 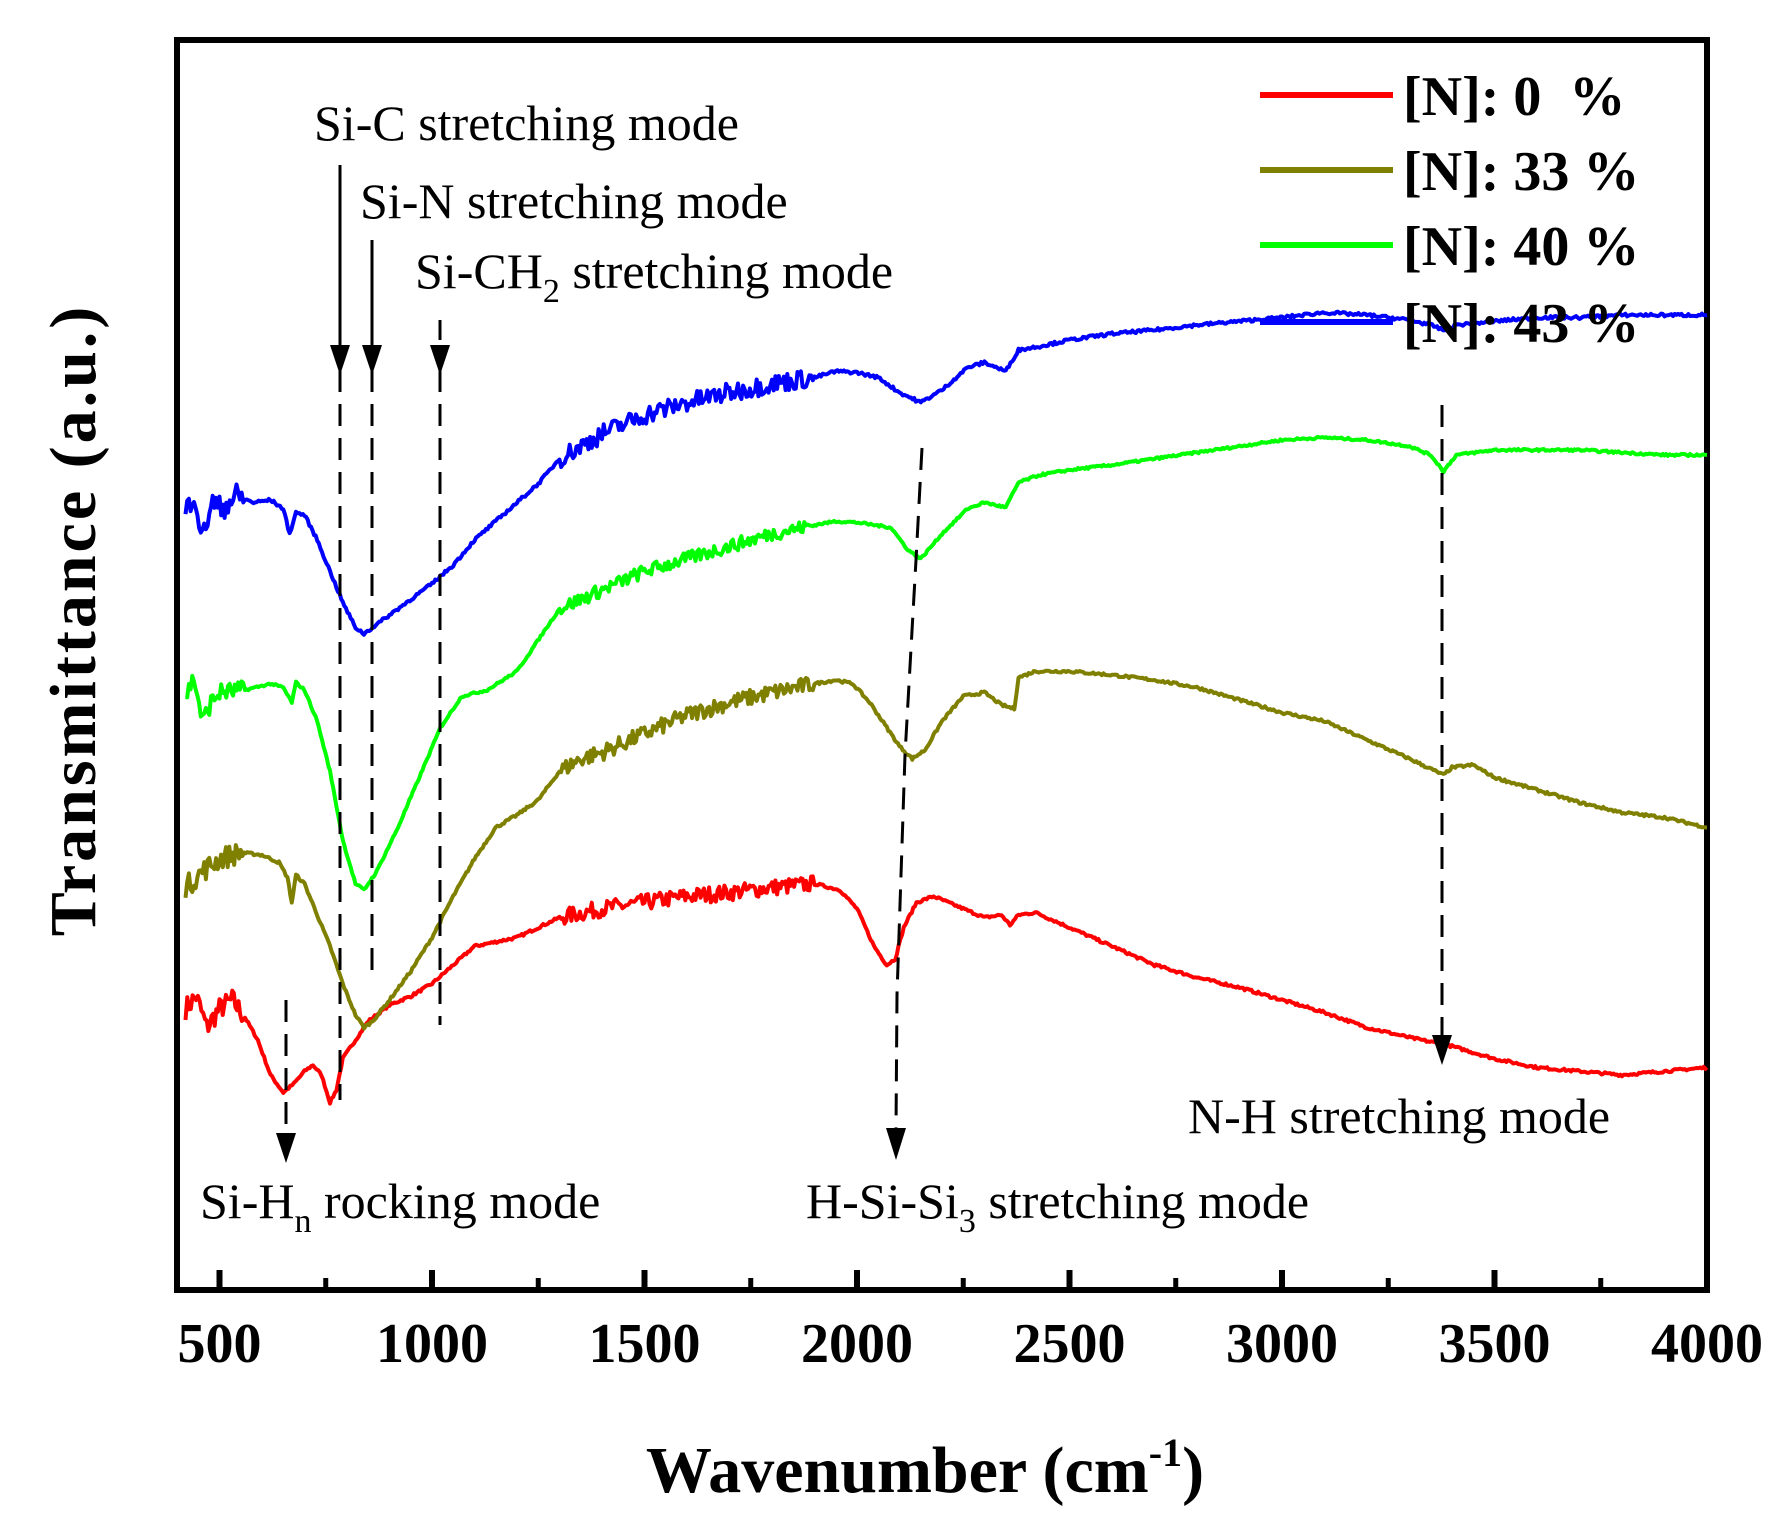 I want to click on annotation-h-si-si3-tail: stretching mode, so click(x=1142, y=1201).